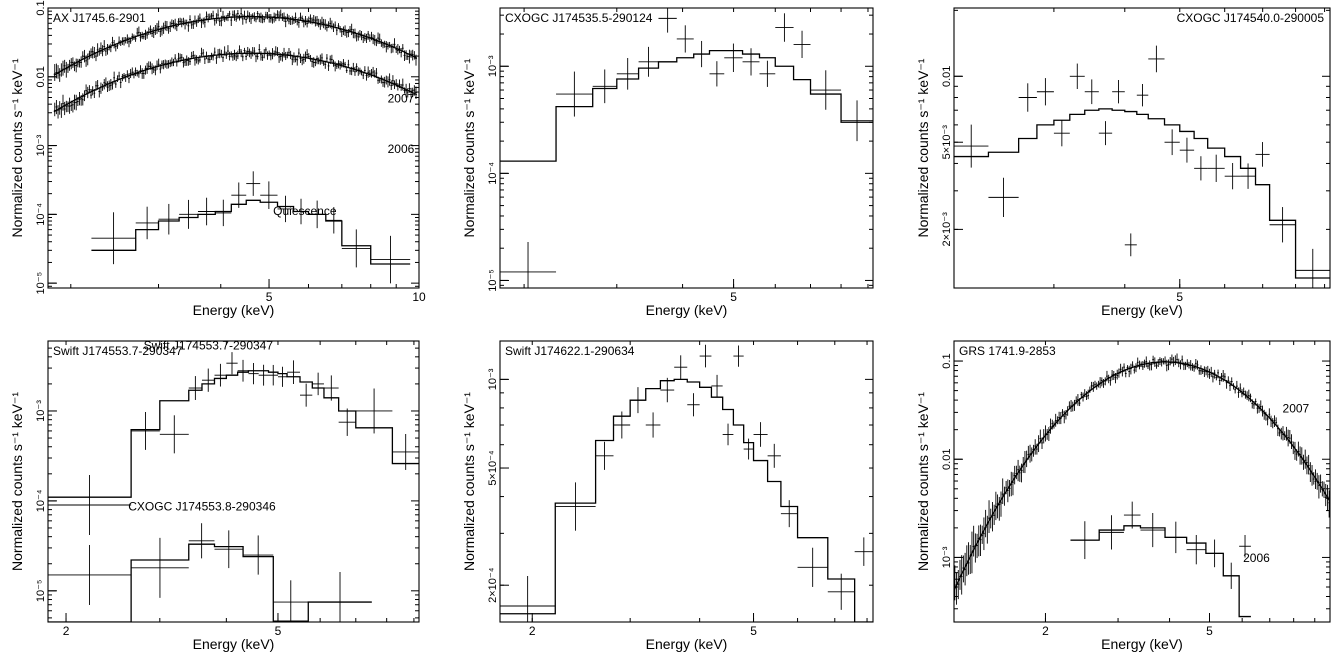  What do you see at coordinates (1160, 571) in the screenshot?
I see `model-step-line` at bounding box center [1160, 571].